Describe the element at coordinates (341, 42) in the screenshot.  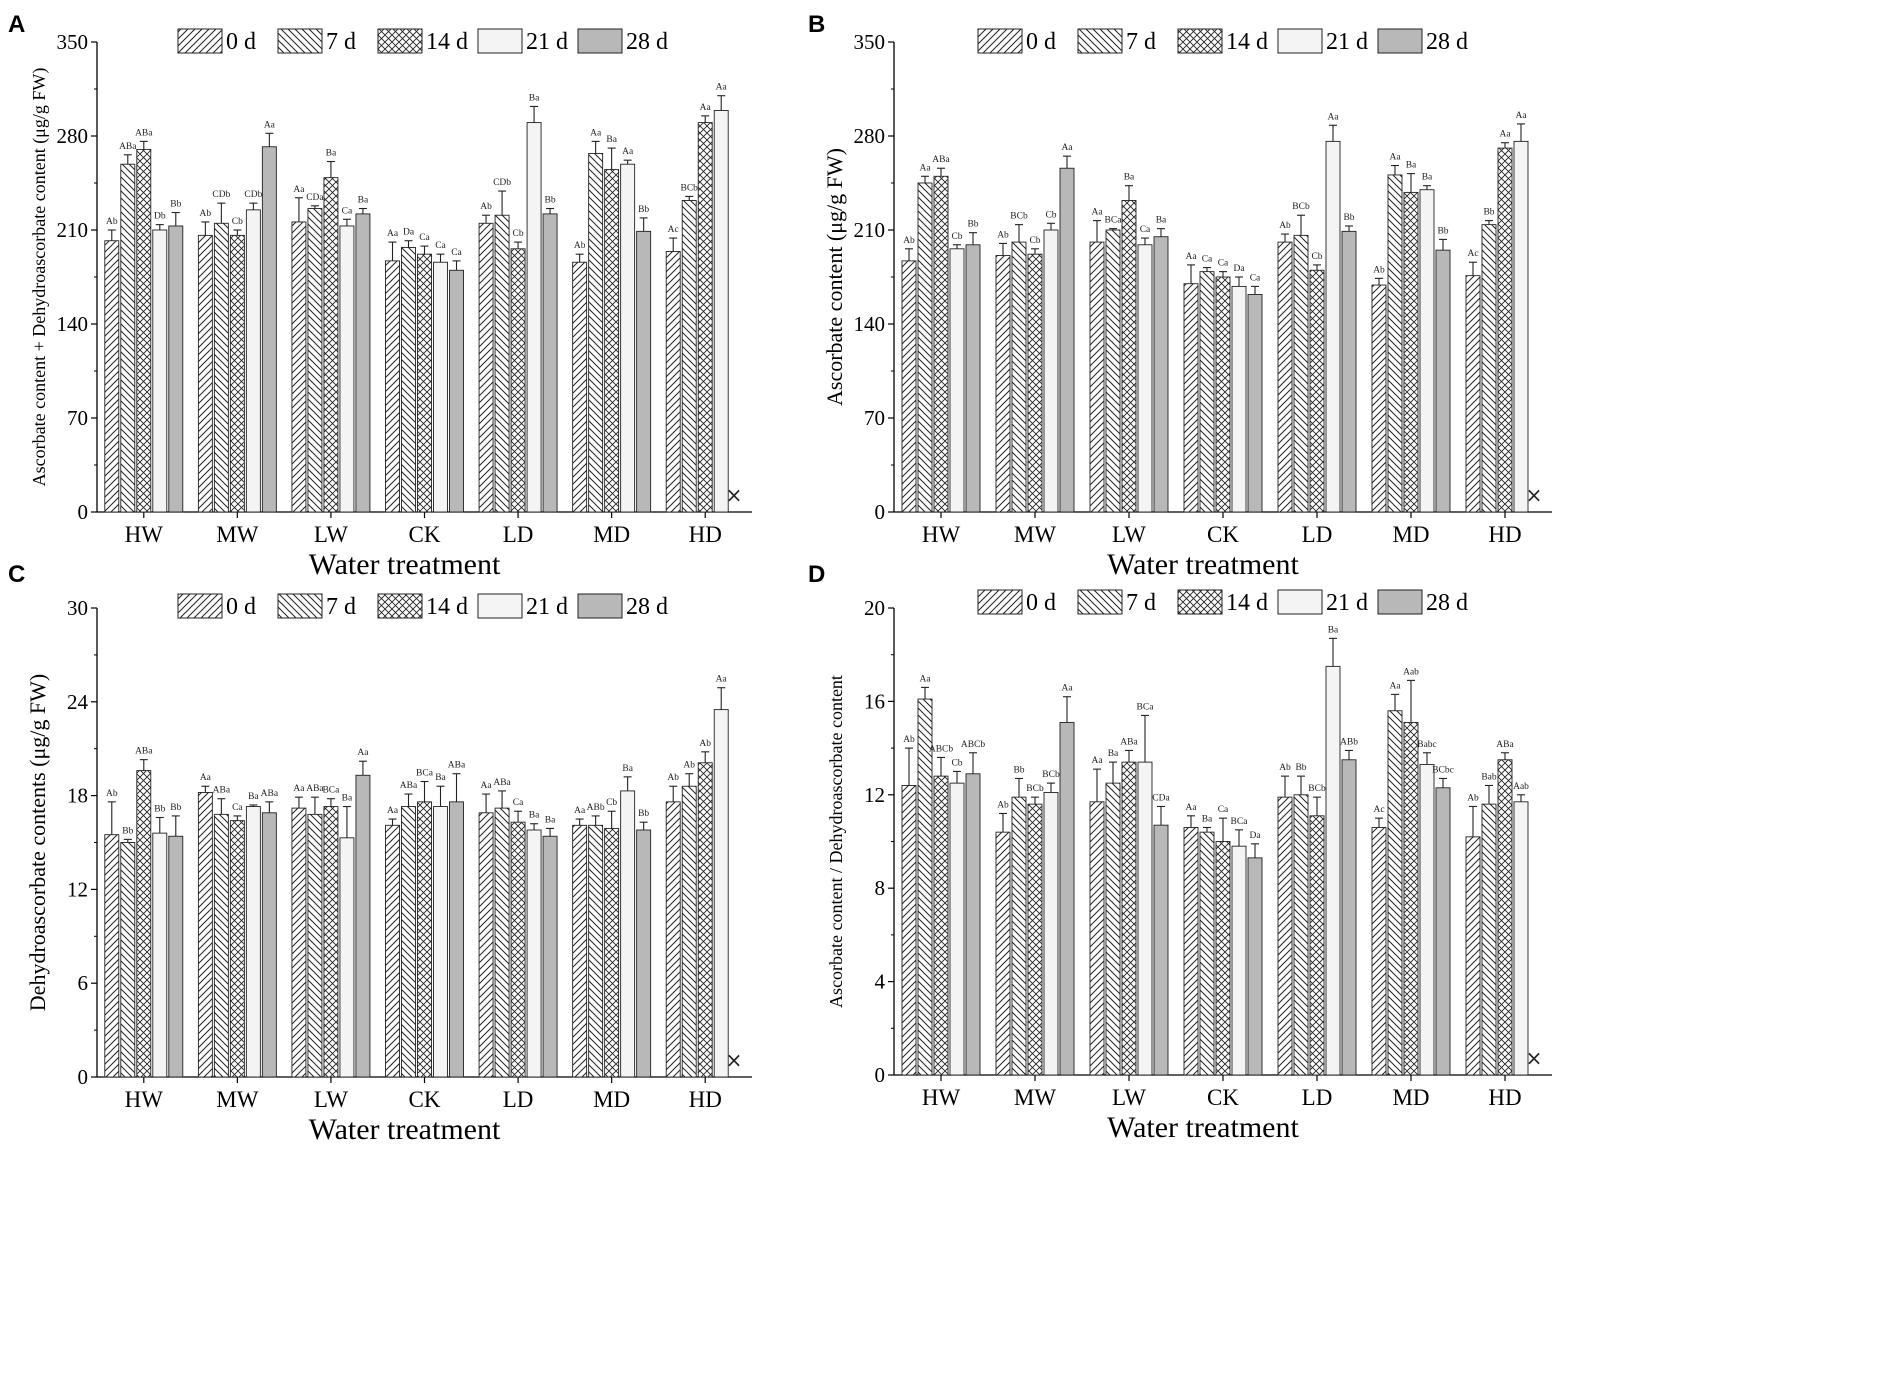
I see `legend-label: 7 d` at that location.